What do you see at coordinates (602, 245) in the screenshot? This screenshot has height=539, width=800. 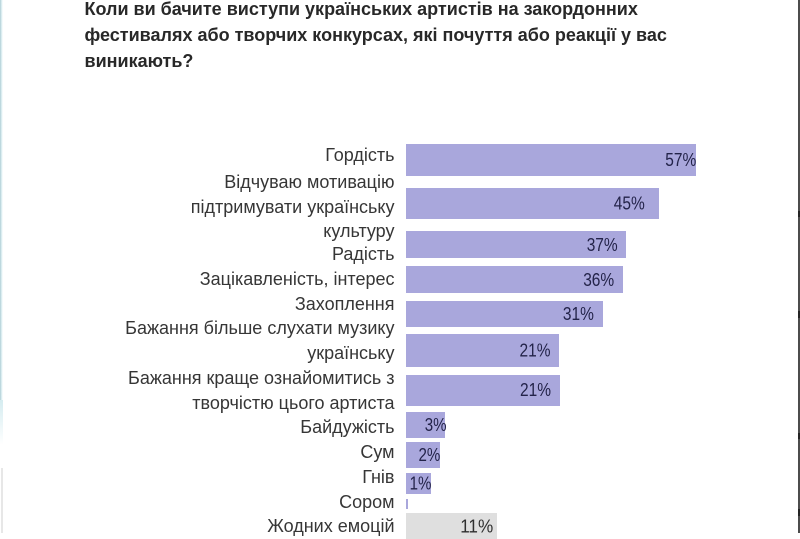 I see `svg-text: 37%` at bounding box center [602, 245].